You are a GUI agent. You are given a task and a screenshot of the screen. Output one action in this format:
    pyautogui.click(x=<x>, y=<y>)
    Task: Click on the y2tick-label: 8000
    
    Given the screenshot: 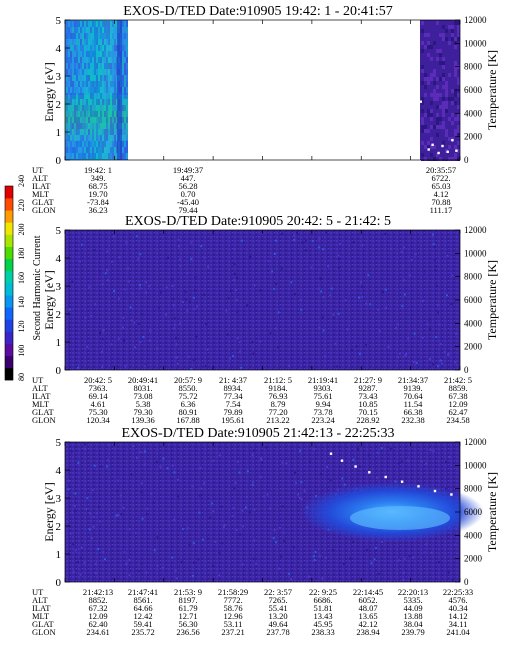 What is the action you would take?
    pyautogui.click(x=473, y=67)
    